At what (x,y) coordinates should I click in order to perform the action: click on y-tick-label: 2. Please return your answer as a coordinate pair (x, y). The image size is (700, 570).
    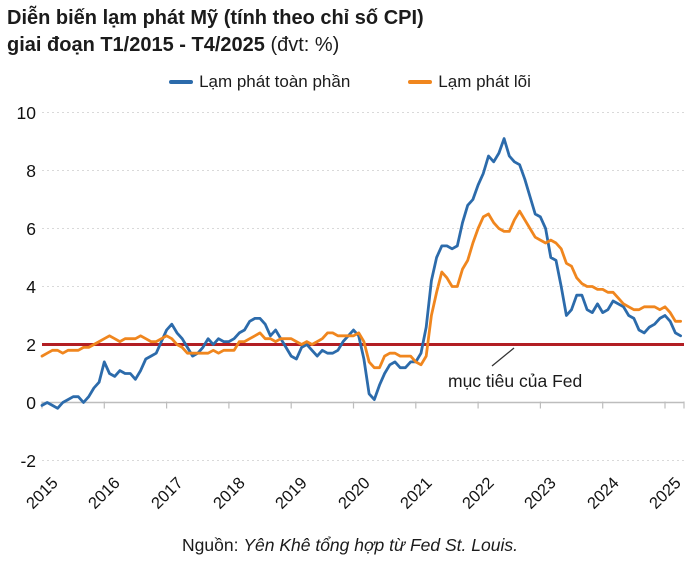
    Looking at the image, I should click on (31, 344).